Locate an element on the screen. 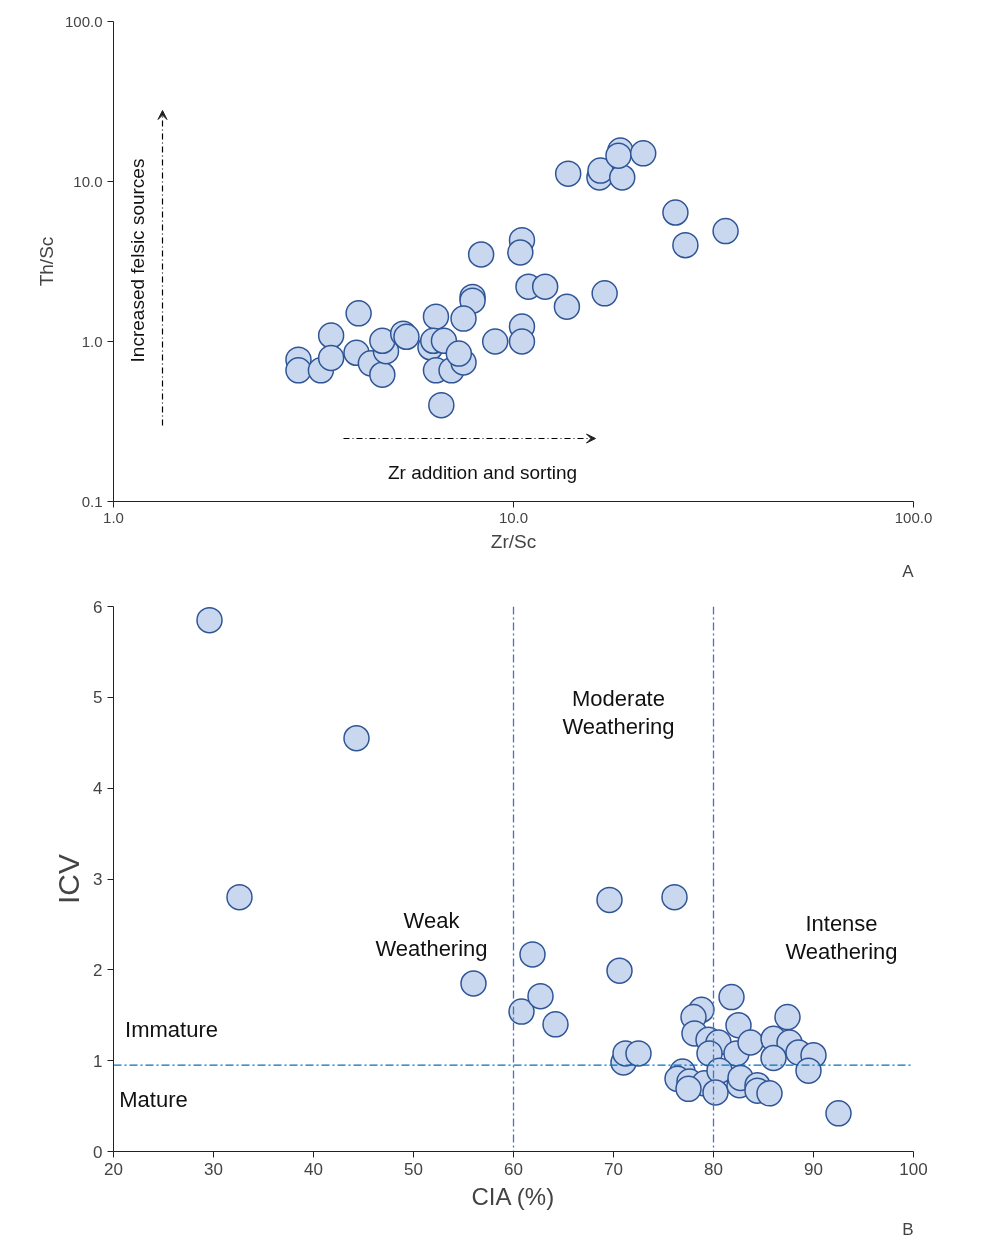  annotation: Intense Weathering is located at coordinates (841, 937).